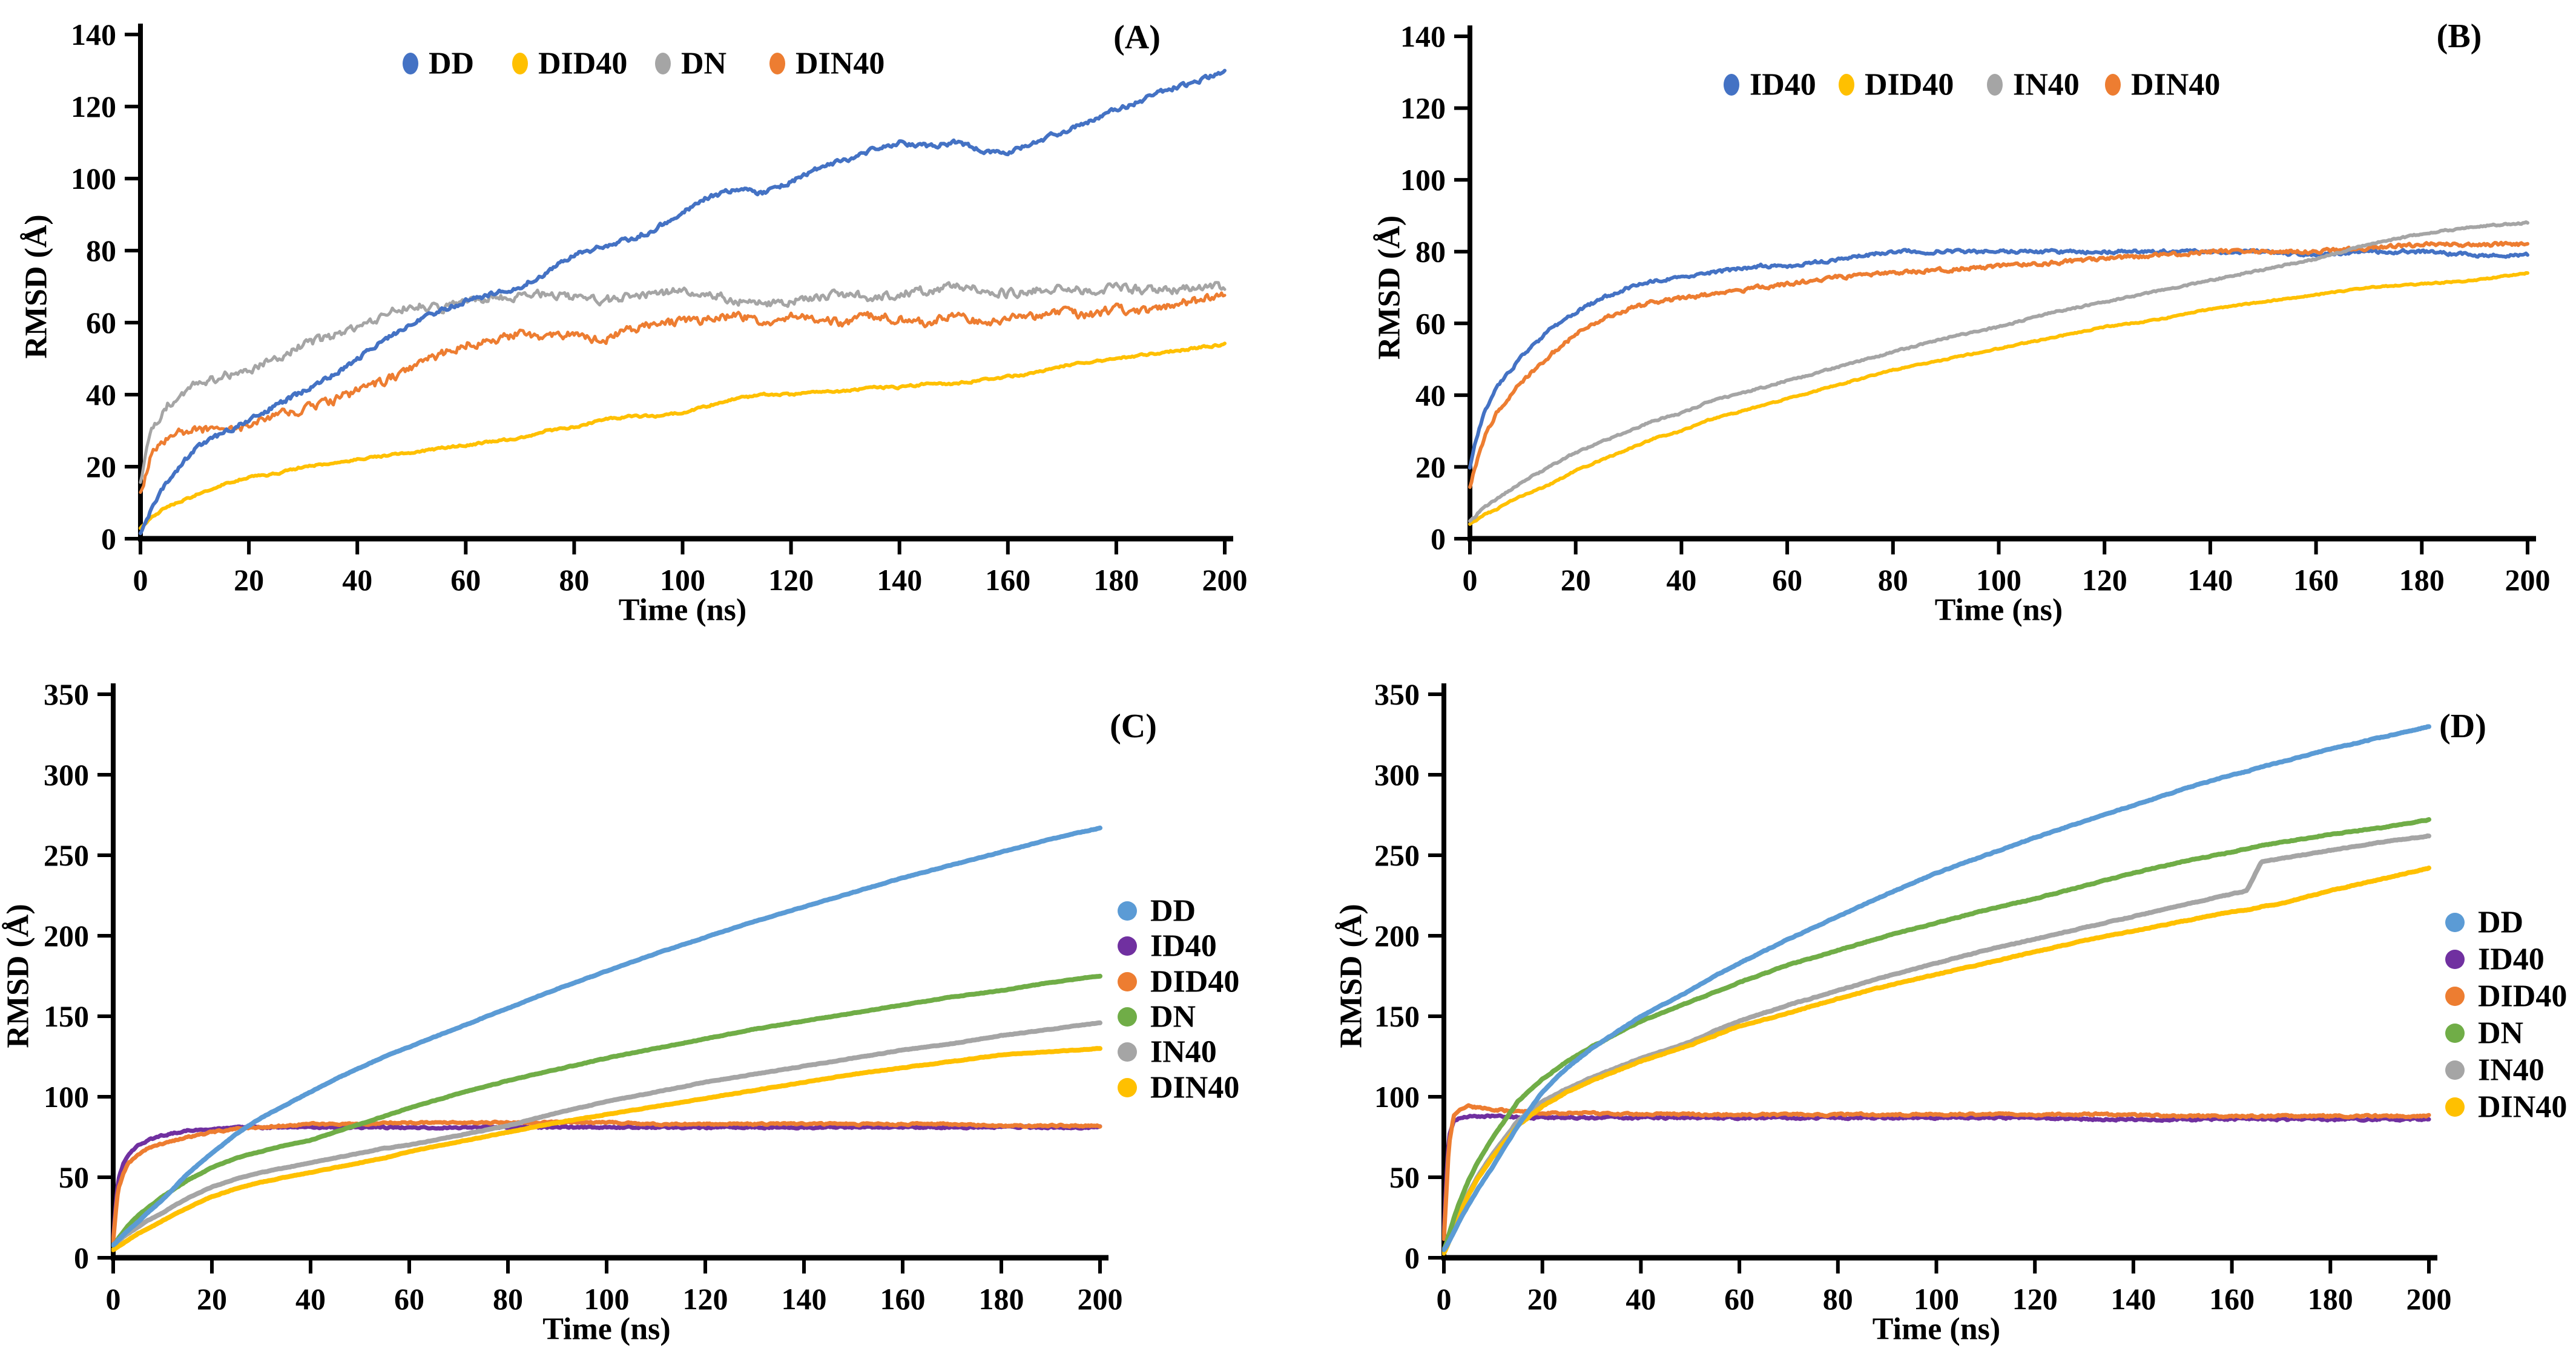 Image resolution: width=2576 pixels, height=1354 pixels. I want to click on panel-C-legend-dot-DID40-icon, so click(1127, 982).